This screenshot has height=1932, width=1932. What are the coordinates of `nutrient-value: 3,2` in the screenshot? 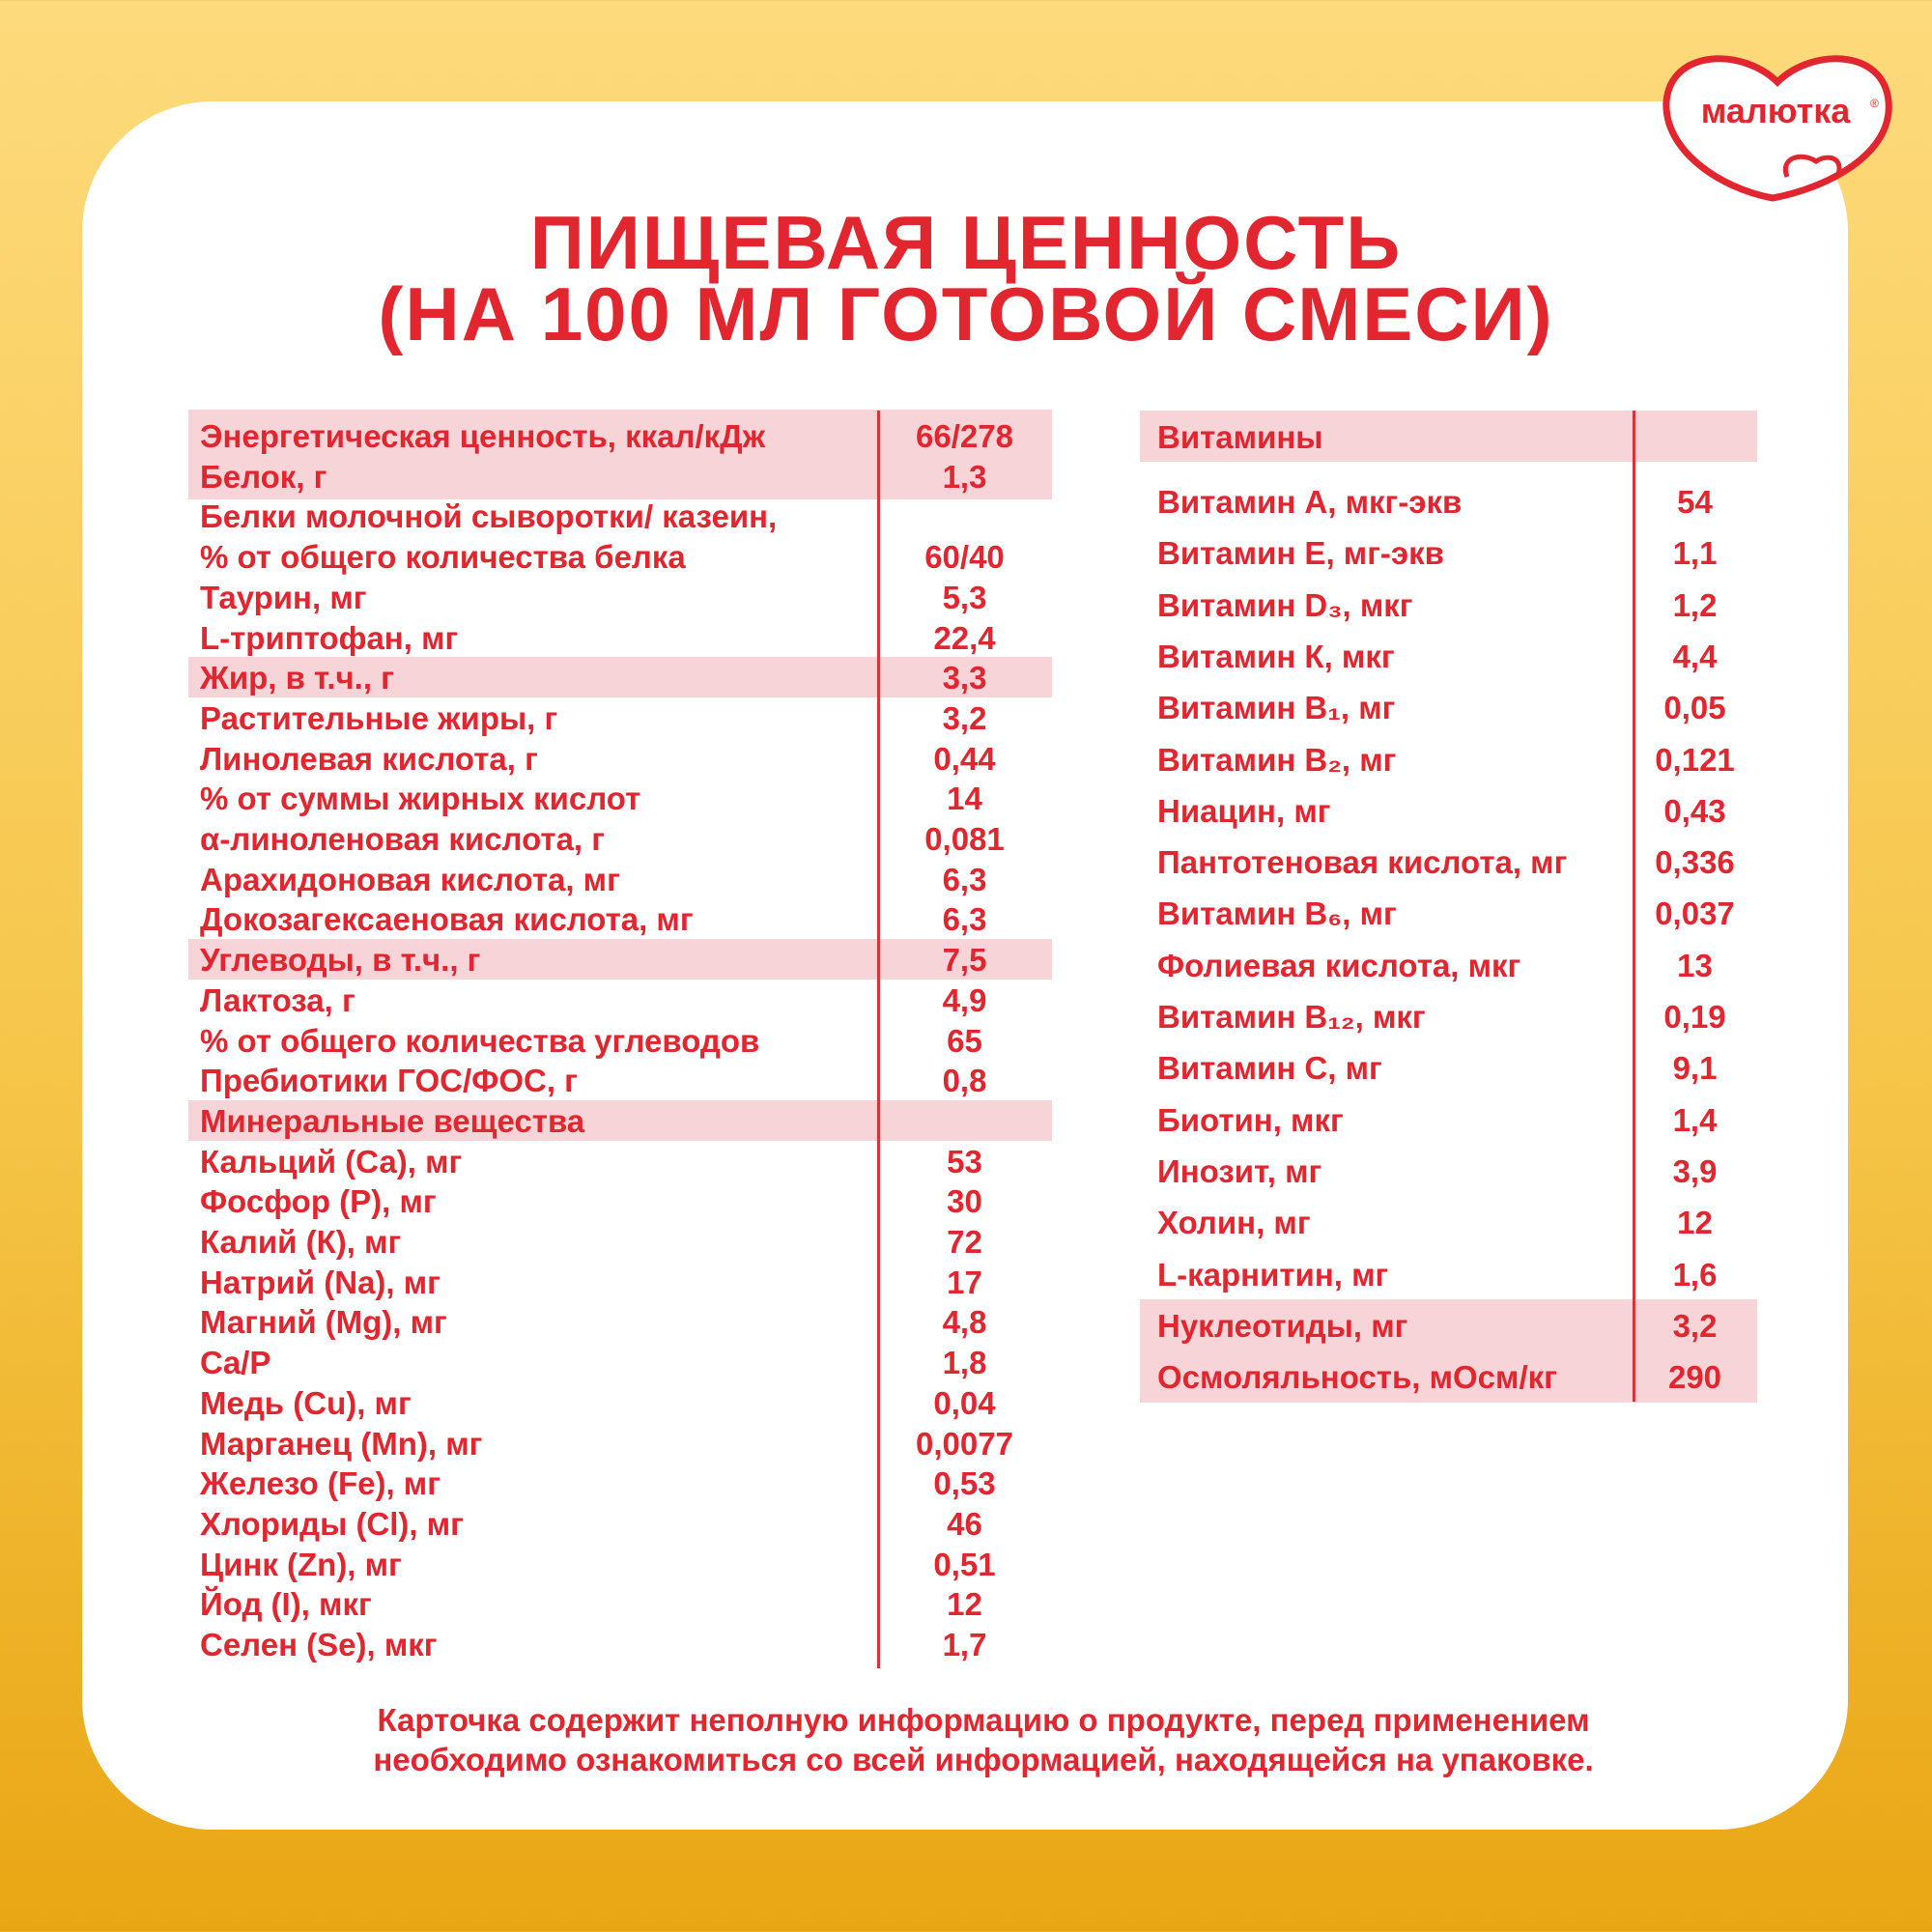 It's located at (964, 717).